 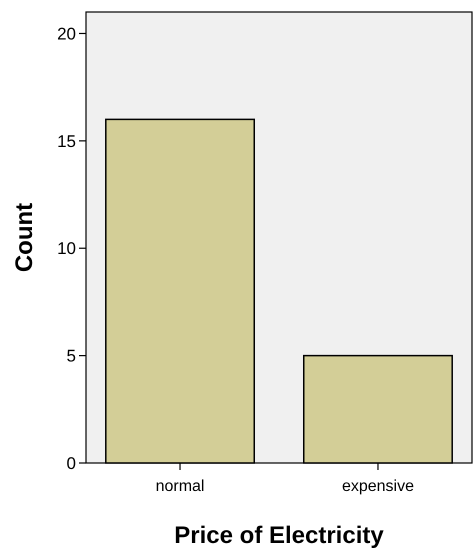 I want to click on y-tick-label: 5, so click(x=71, y=356).